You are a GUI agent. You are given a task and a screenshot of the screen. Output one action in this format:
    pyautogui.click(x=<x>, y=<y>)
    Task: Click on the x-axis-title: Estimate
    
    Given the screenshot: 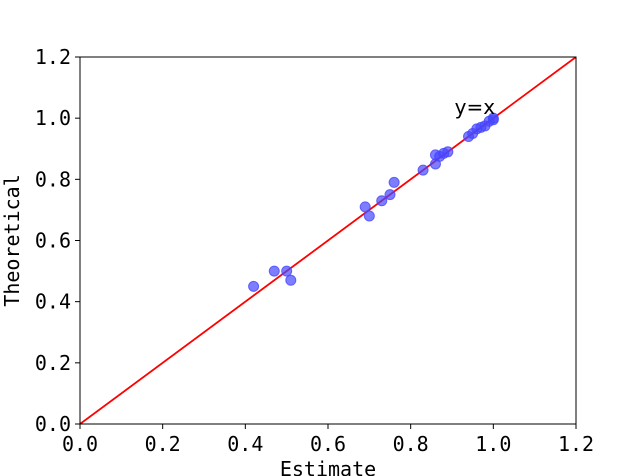 What is the action you would take?
    pyautogui.click(x=328, y=466)
    